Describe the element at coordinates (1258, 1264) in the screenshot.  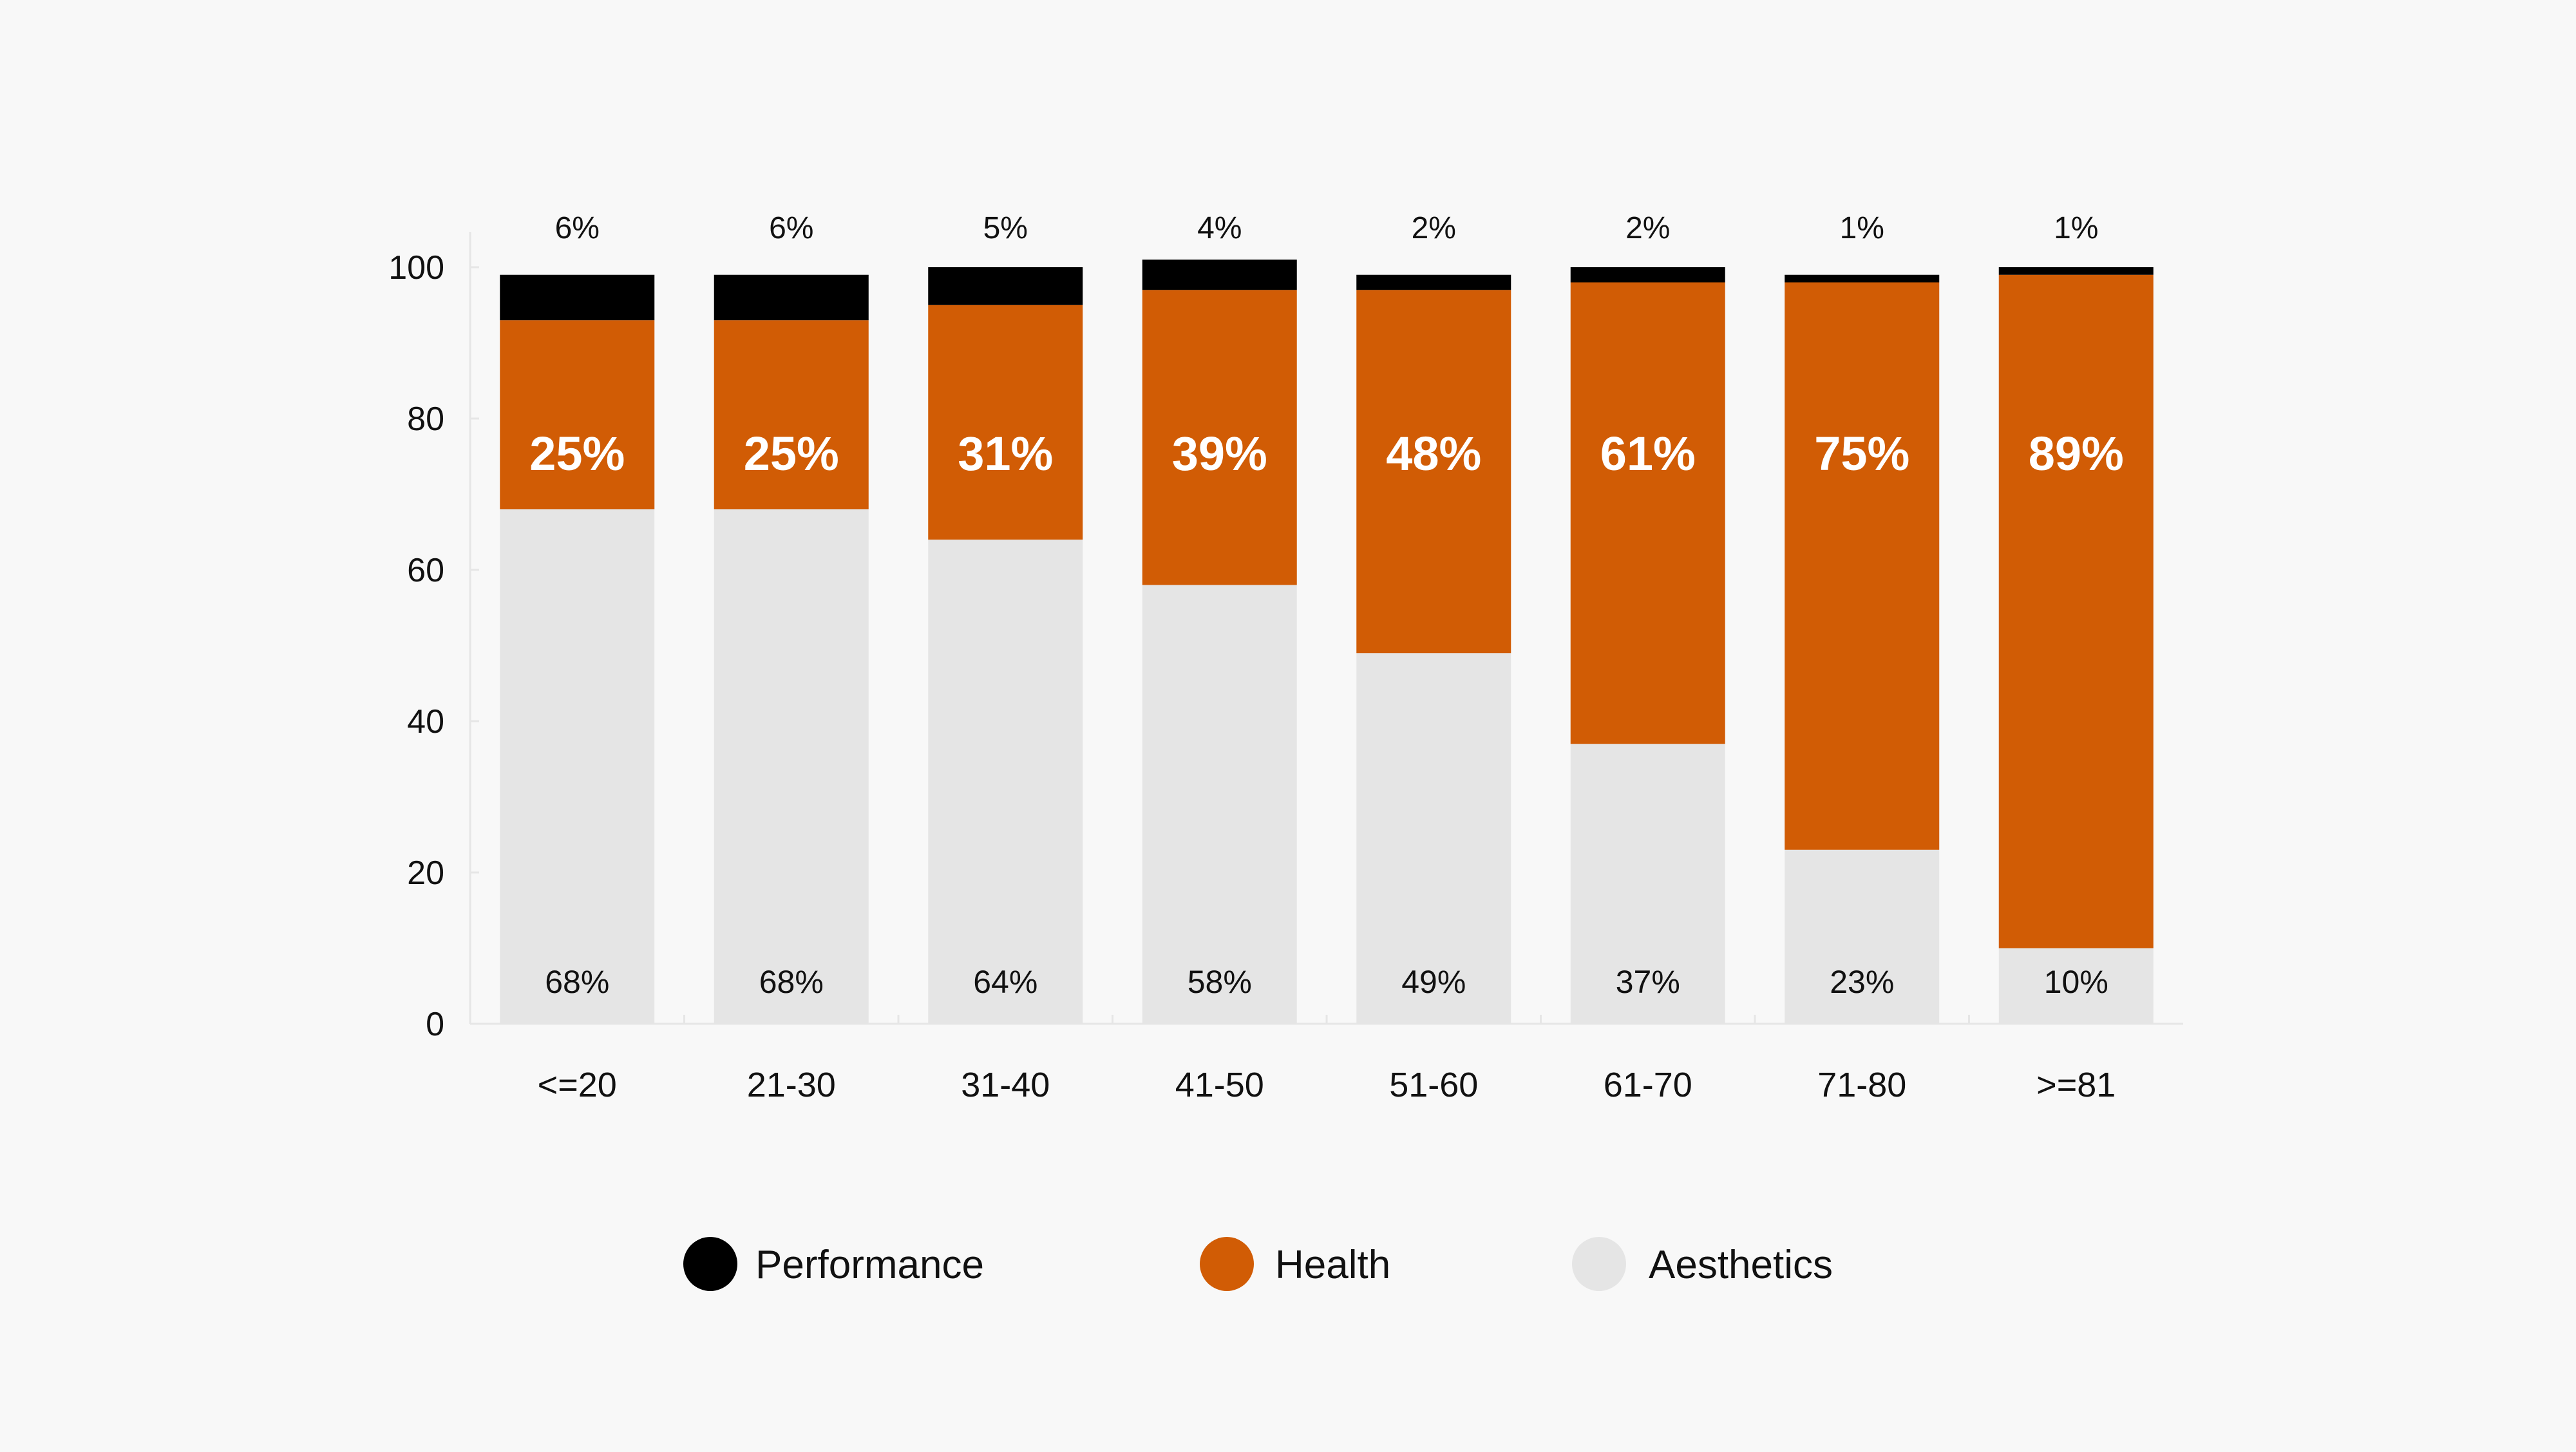
I see `legend: Performance Health Aesthetics` at that location.